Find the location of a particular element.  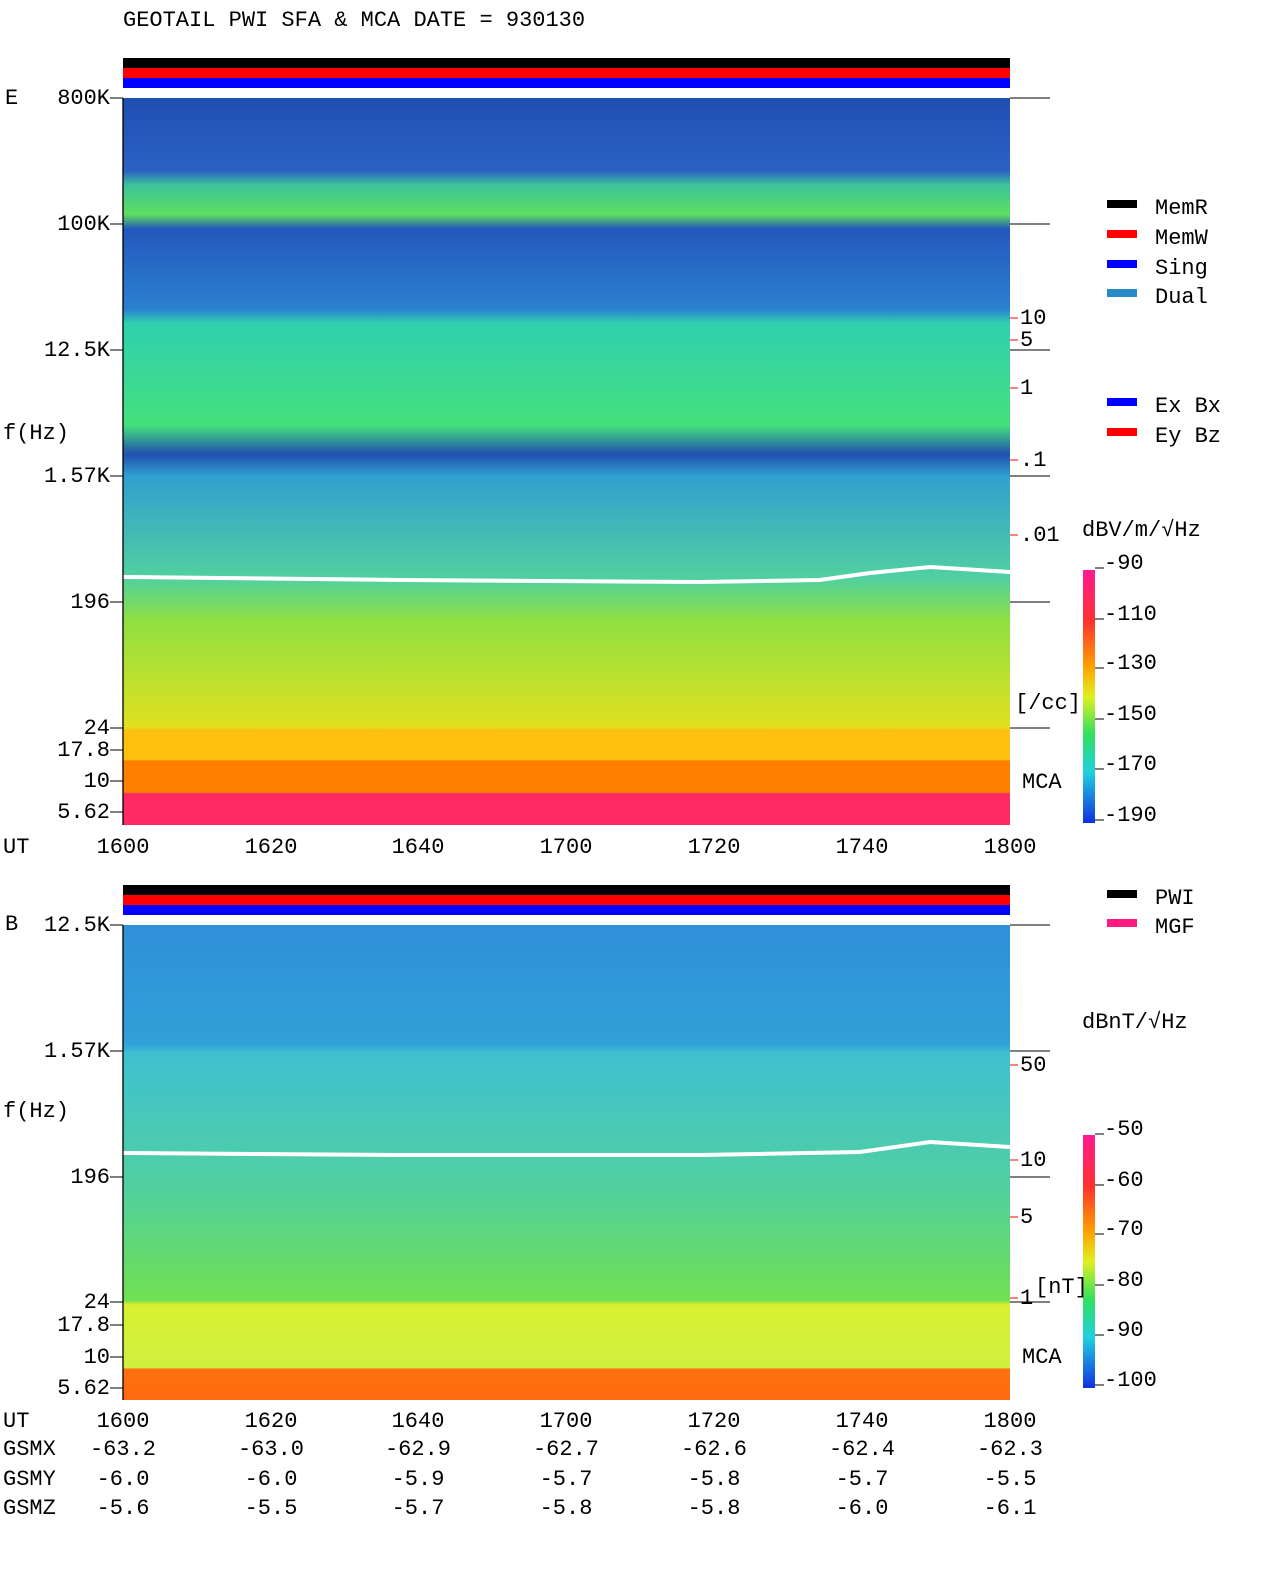

field-tick-label: 50 is located at coordinates (1033, 1065).